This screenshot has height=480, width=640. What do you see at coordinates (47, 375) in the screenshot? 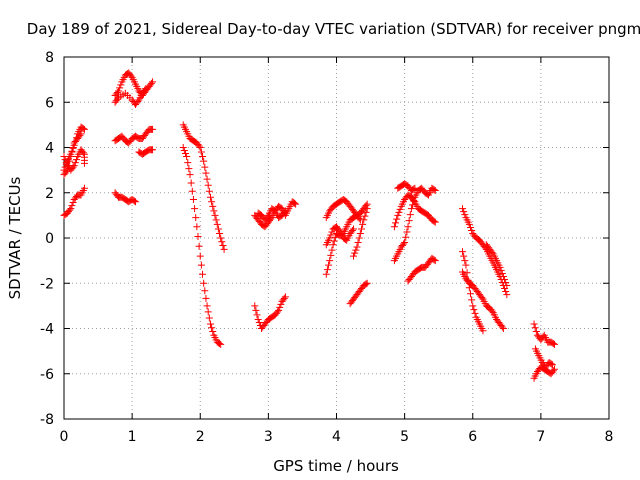
I see `y-tick-label: -6` at bounding box center [47, 375].